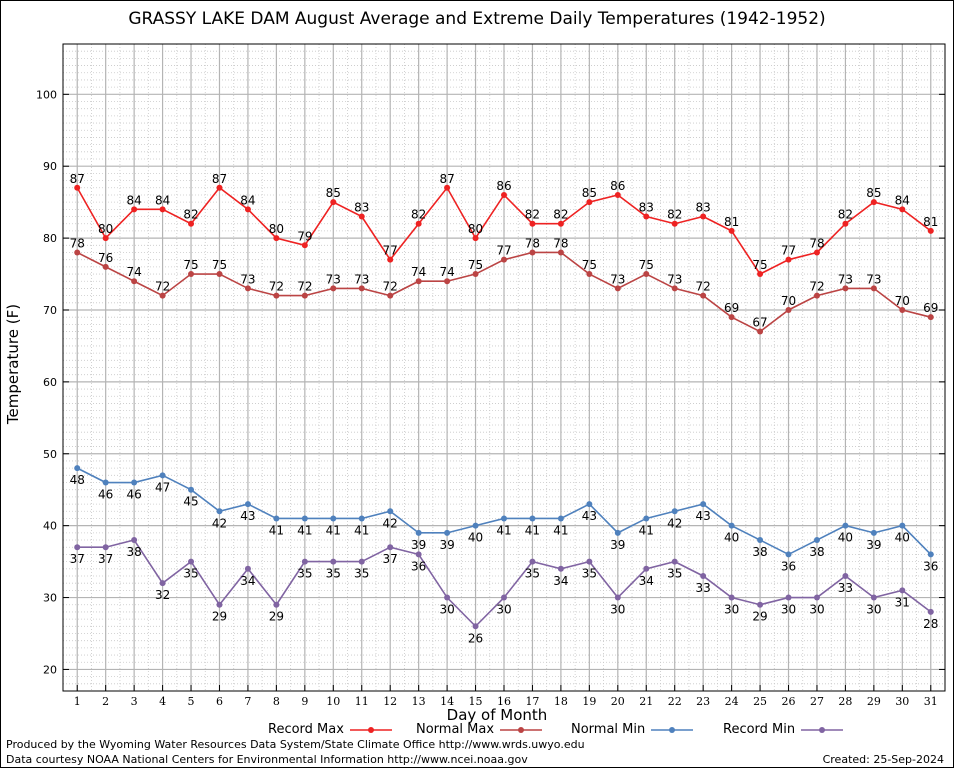  Describe the element at coordinates (162, 487) in the screenshot. I see `data-label-normal-min: 47` at that location.